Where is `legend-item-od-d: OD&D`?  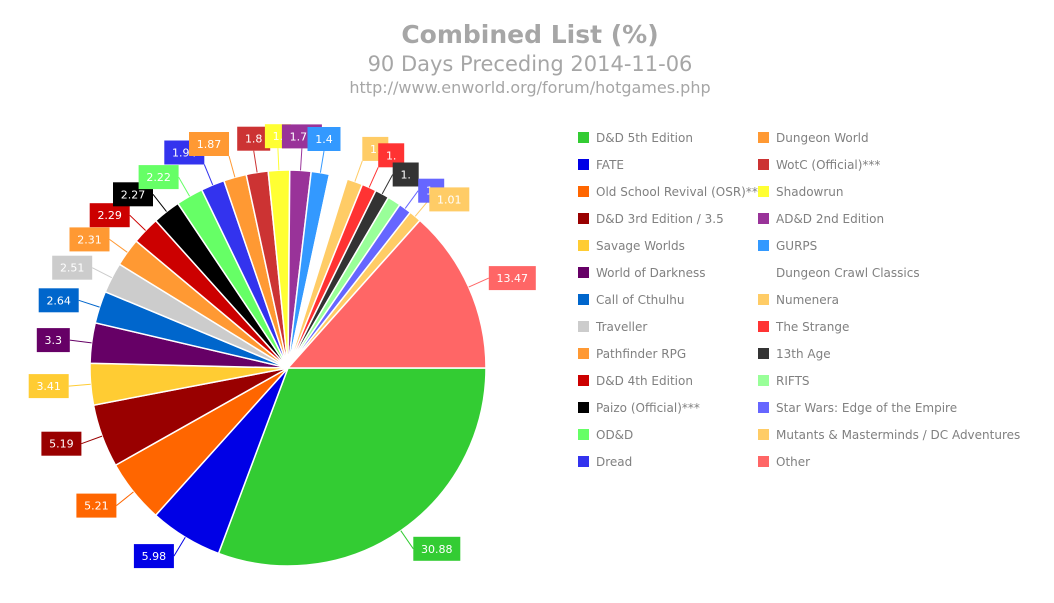 legend-item-od-d: OD&D is located at coordinates (605, 435).